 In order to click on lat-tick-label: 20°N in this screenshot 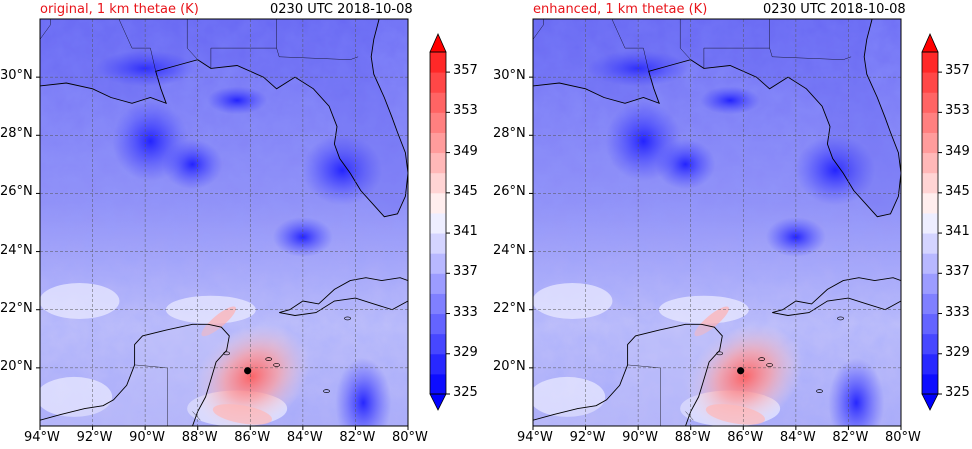, I will do `click(16, 366)`.